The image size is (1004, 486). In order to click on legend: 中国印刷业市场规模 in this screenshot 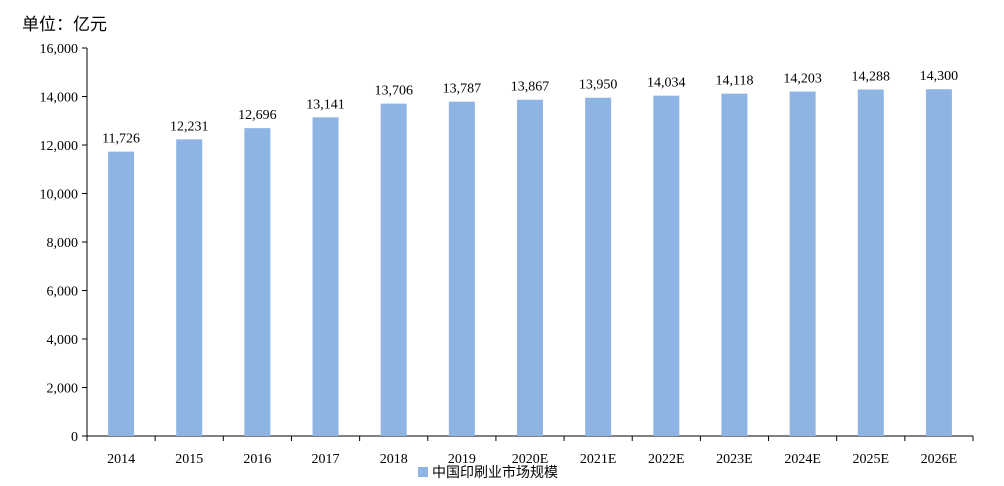, I will do `click(488, 472)`.